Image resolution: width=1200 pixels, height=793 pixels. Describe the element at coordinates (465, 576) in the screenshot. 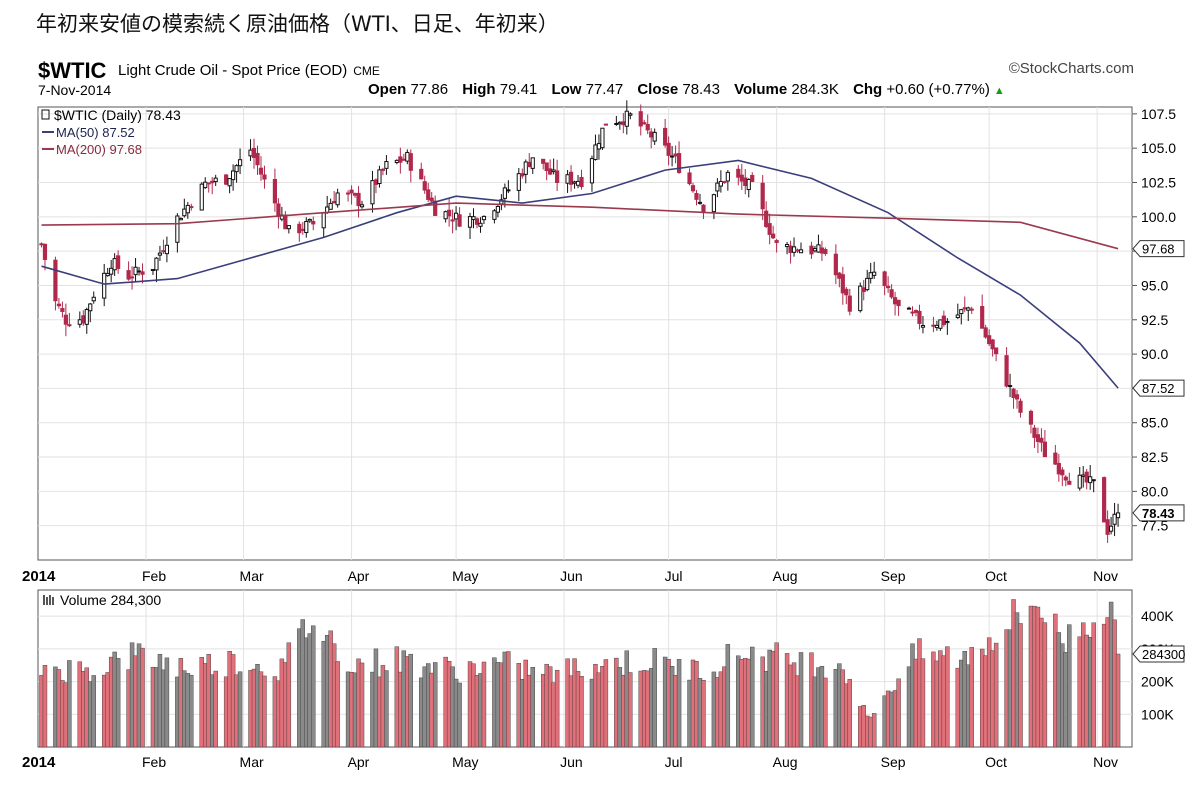

I see `price-x-tick-label: May` at that location.